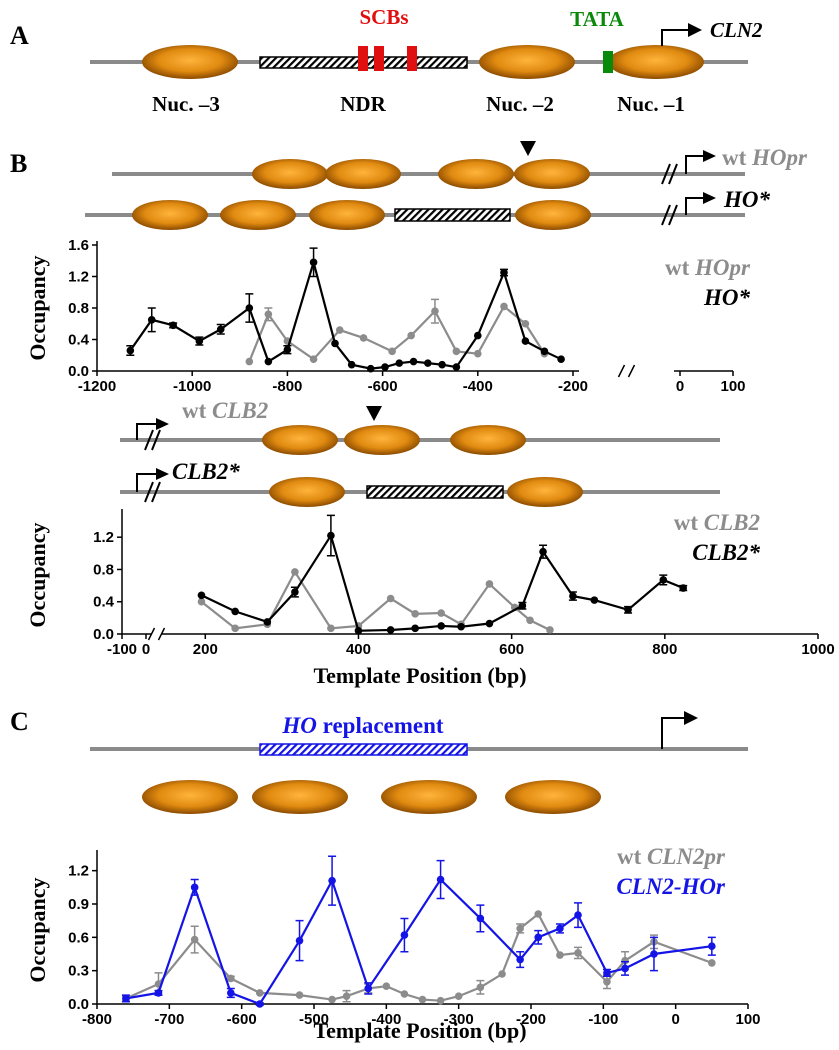 This screenshot has width=839, height=1050. I want to click on y-tick-label: 0.6, so click(78, 937).